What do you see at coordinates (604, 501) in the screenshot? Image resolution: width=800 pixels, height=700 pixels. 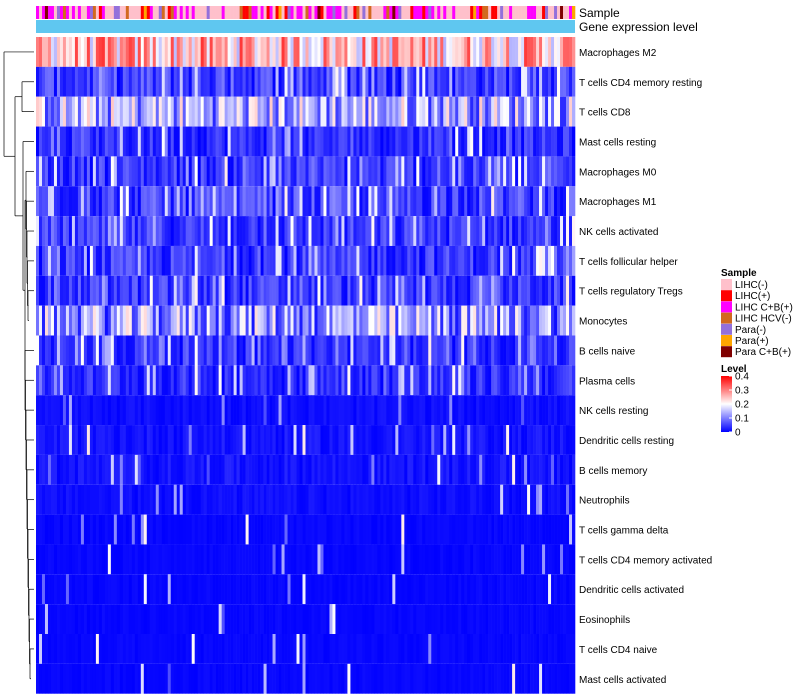 I see `row-label: Neutrophils` at bounding box center [604, 501].